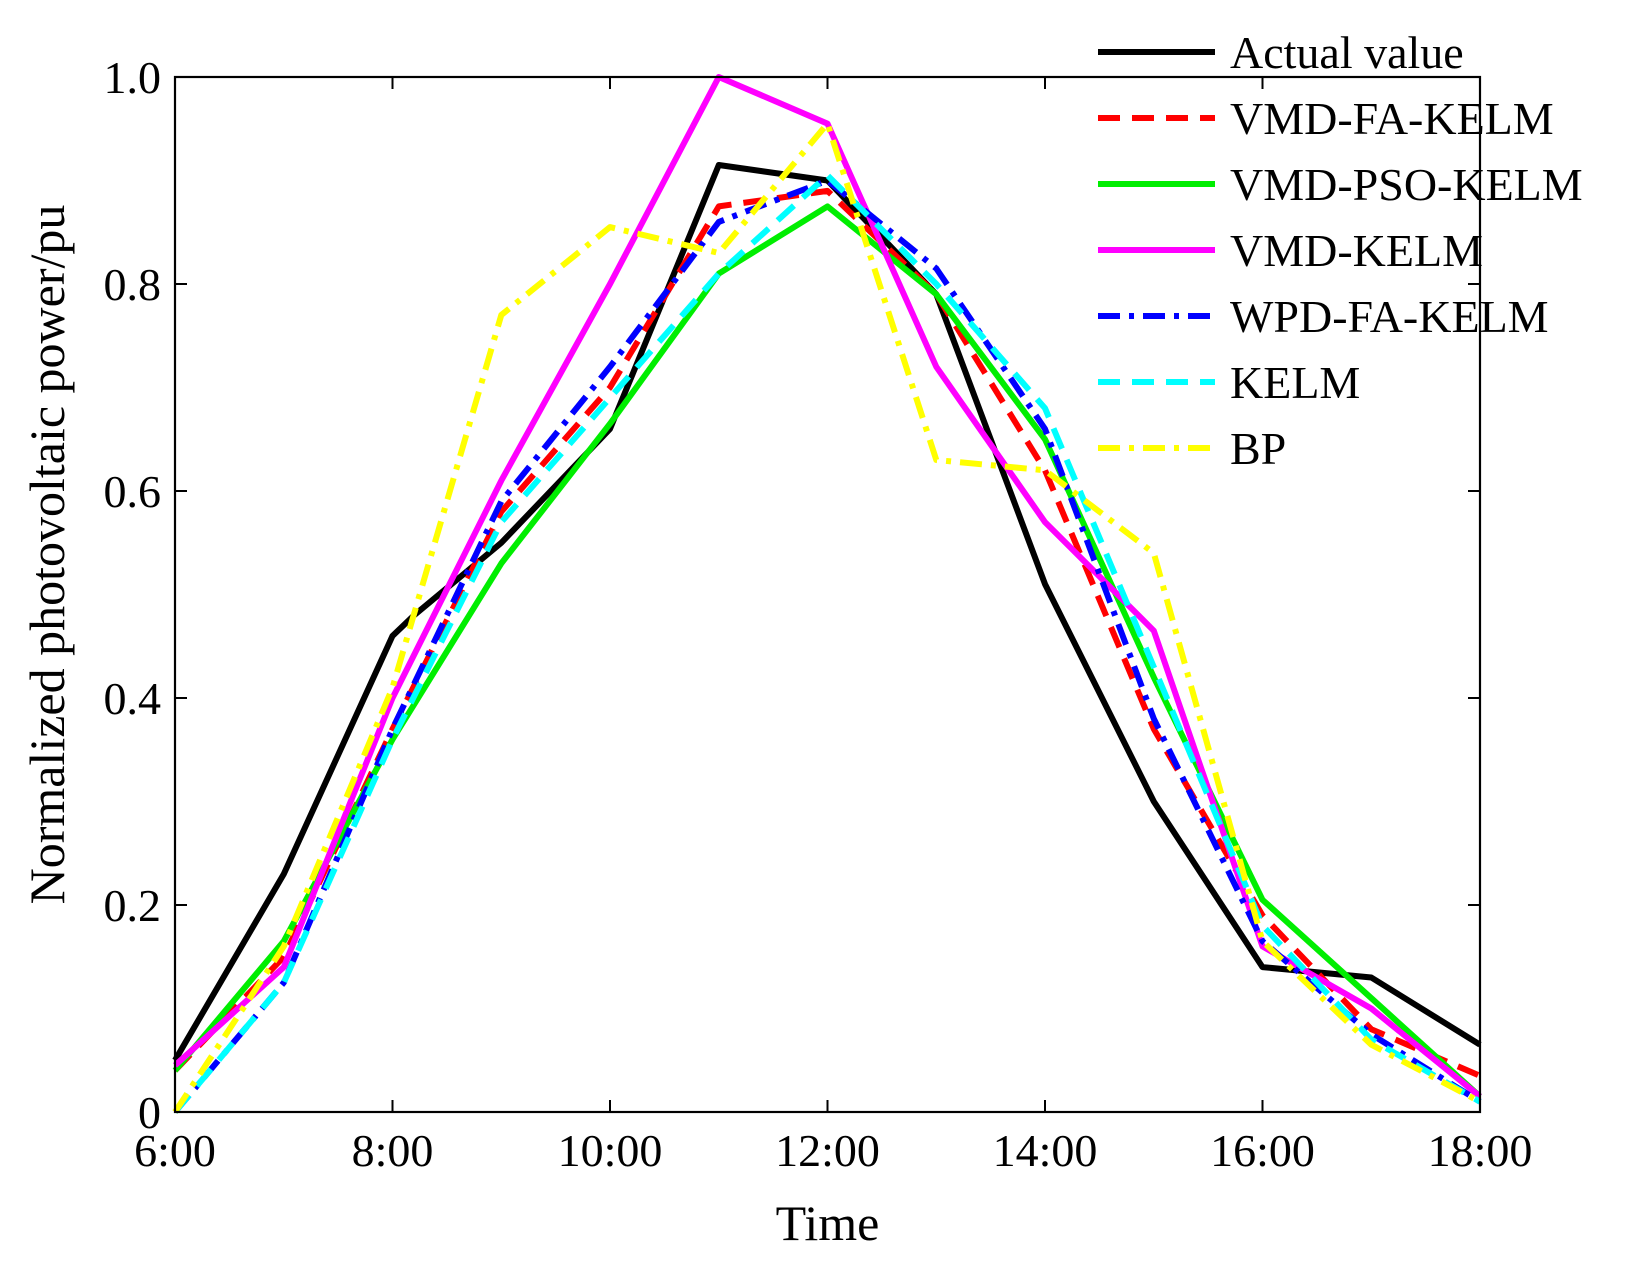  What do you see at coordinates (133, 698) in the screenshot?
I see `y-tick-label: 0.4` at bounding box center [133, 698].